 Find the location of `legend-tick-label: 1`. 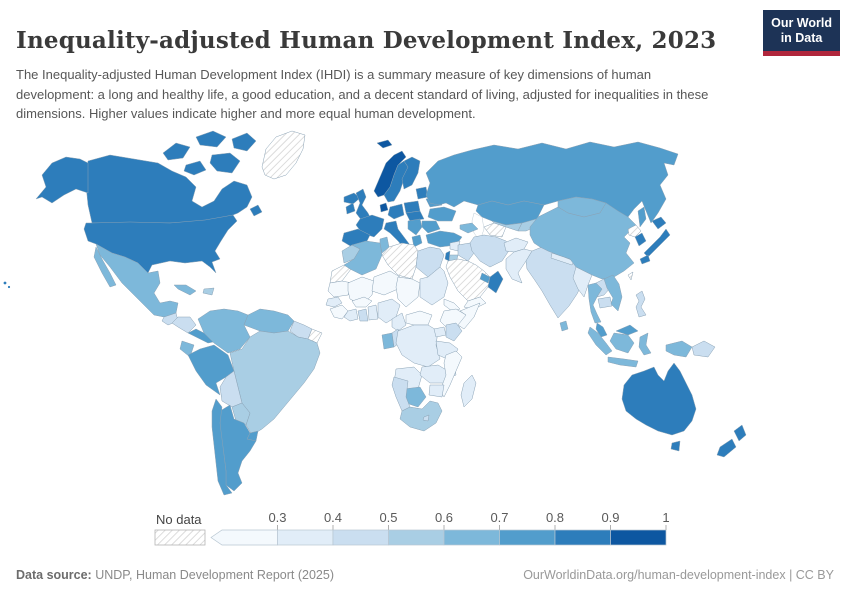

legend-tick-label: 1 is located at coordinates (665, 517).